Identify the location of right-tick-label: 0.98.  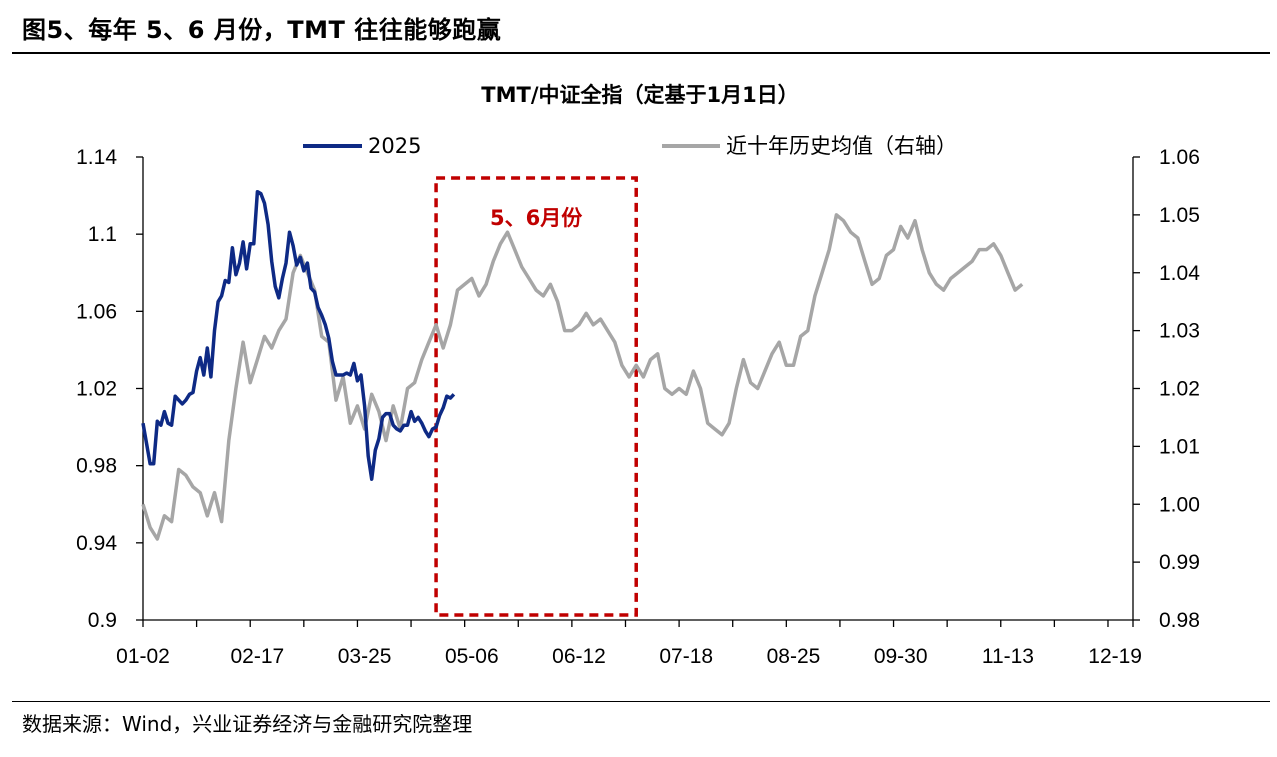
(1179, 620).